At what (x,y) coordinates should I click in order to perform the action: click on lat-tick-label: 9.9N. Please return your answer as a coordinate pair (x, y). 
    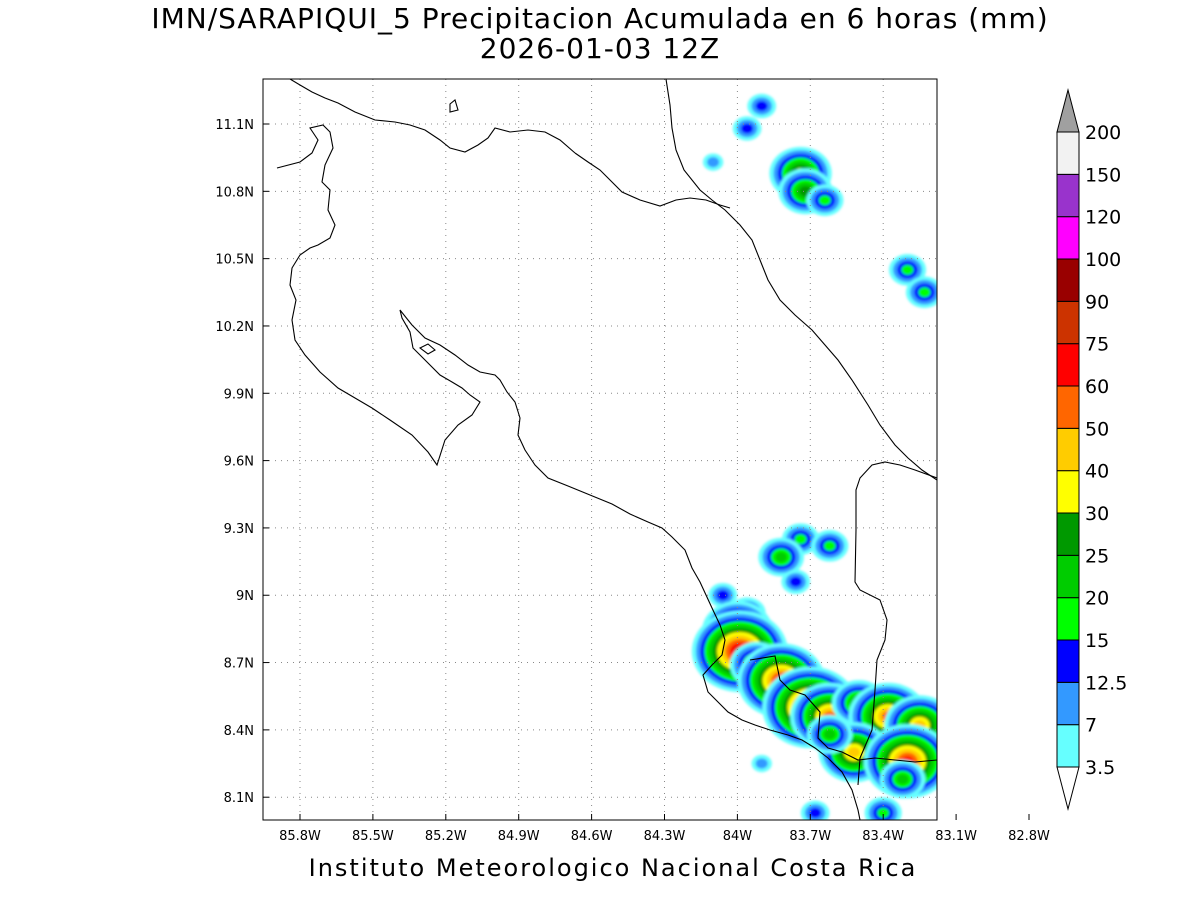
    Looking at the image, I should click on (239, 394).